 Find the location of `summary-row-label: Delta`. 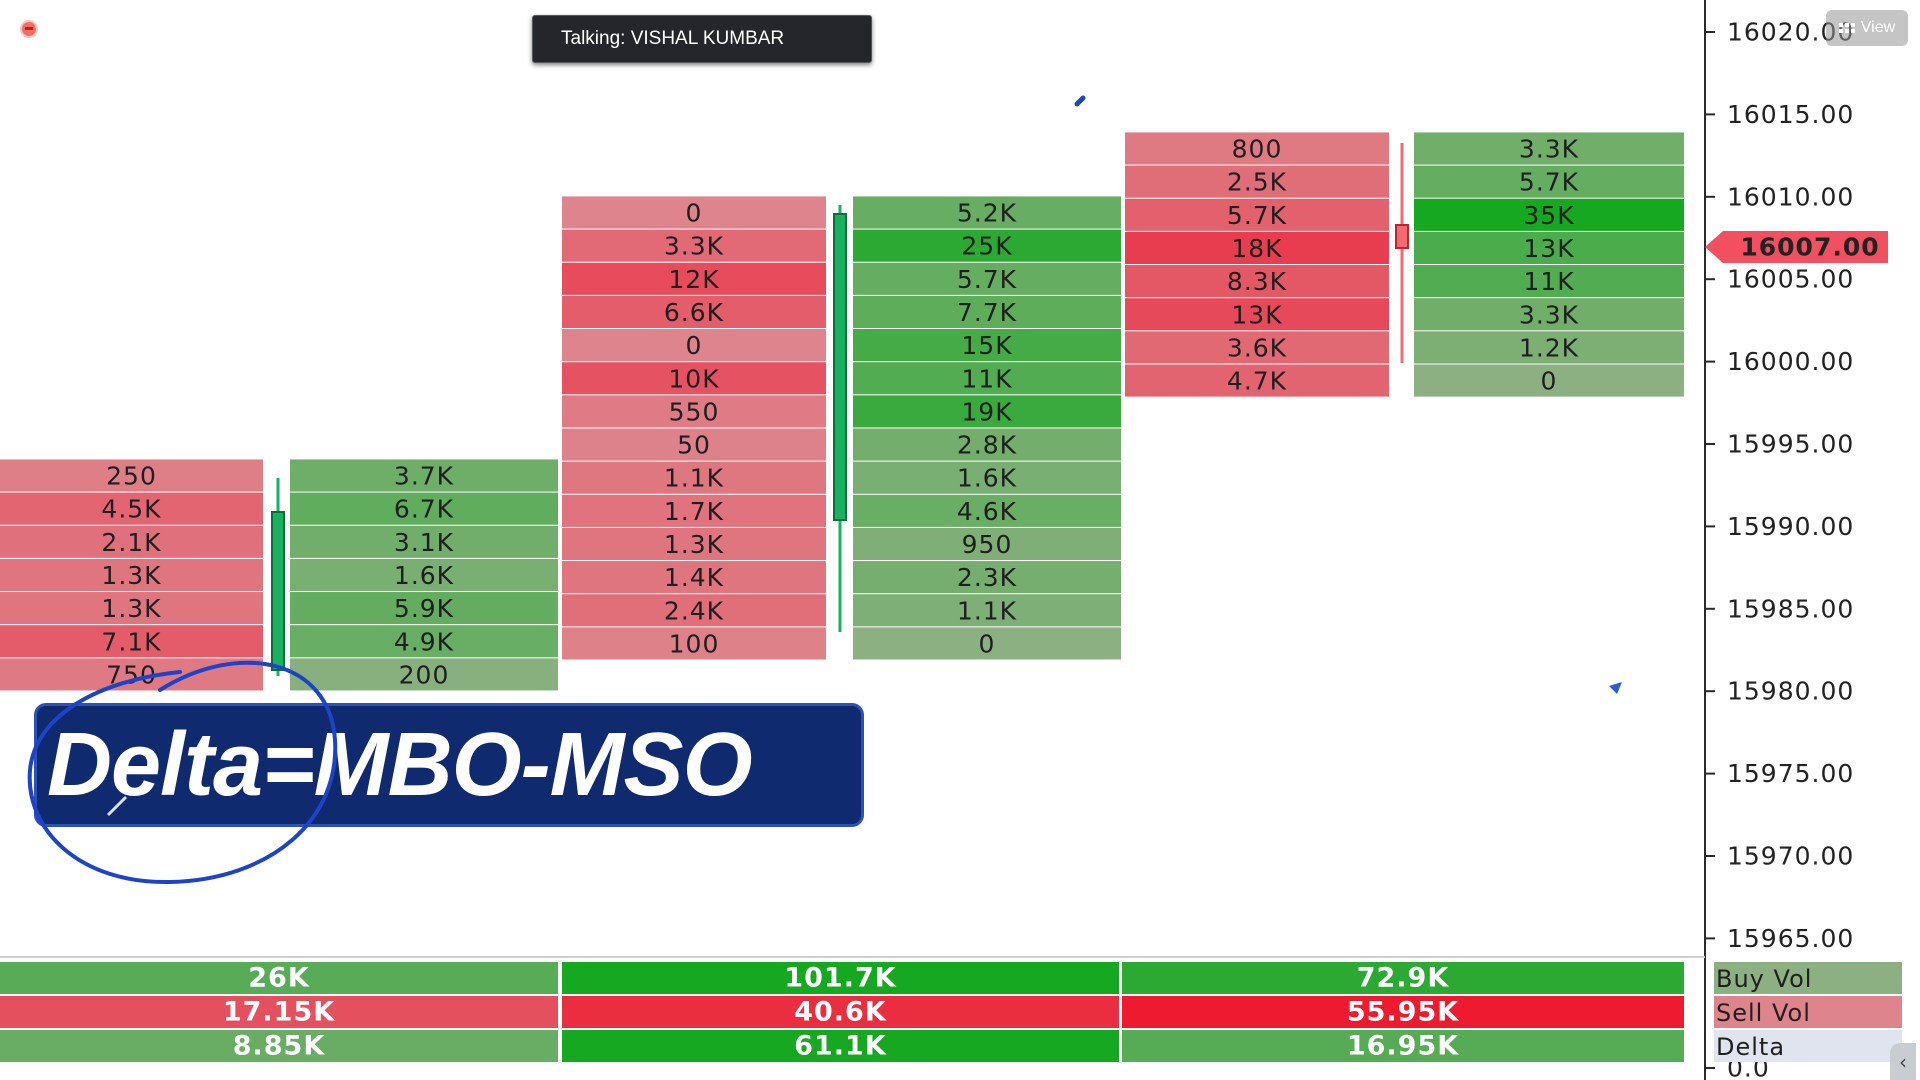

summary-row-label: Delta is located at coordinates (1750, 1047).